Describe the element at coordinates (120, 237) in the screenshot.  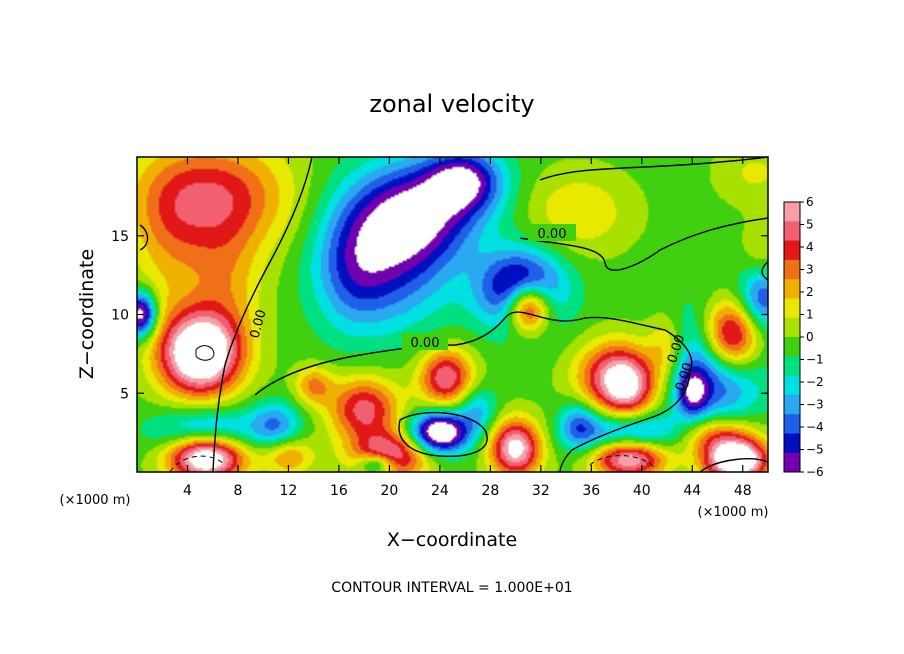
I see `y-tick-label: 15` at that location.